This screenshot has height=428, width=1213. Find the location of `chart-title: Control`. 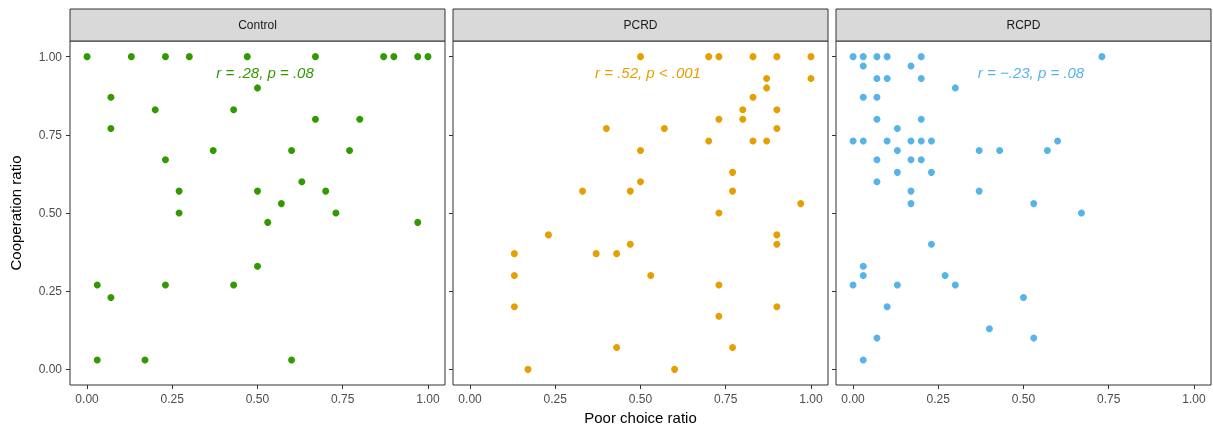

chart-title: Control is located at coordinates (257, 25).